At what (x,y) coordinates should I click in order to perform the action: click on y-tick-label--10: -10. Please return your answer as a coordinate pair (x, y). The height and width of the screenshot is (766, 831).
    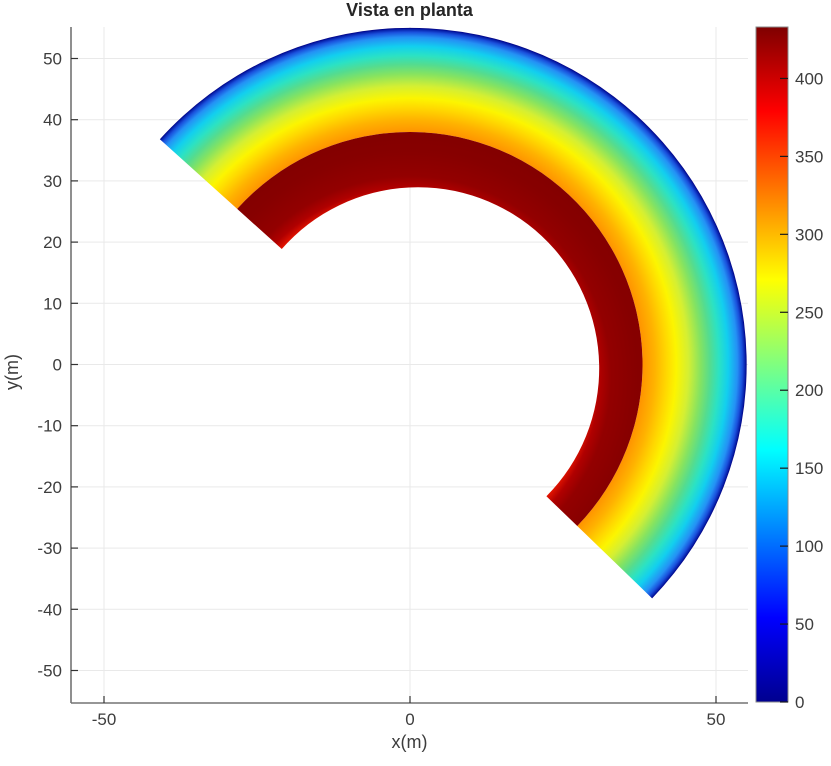
    Looking at the image, I should click on (49, 426).